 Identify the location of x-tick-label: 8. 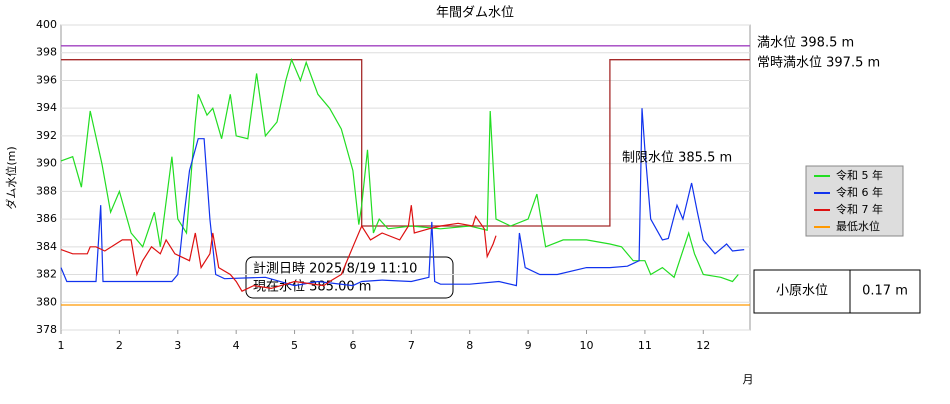
(469, 345).